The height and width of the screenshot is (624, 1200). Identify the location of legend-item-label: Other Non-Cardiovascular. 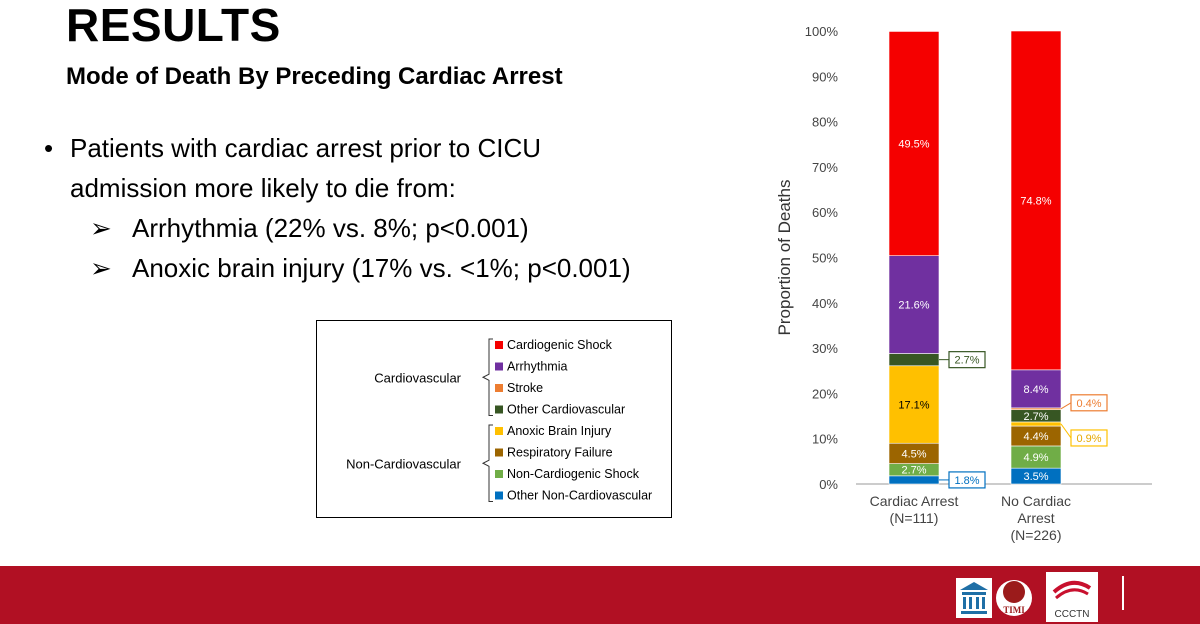
(579, 496).